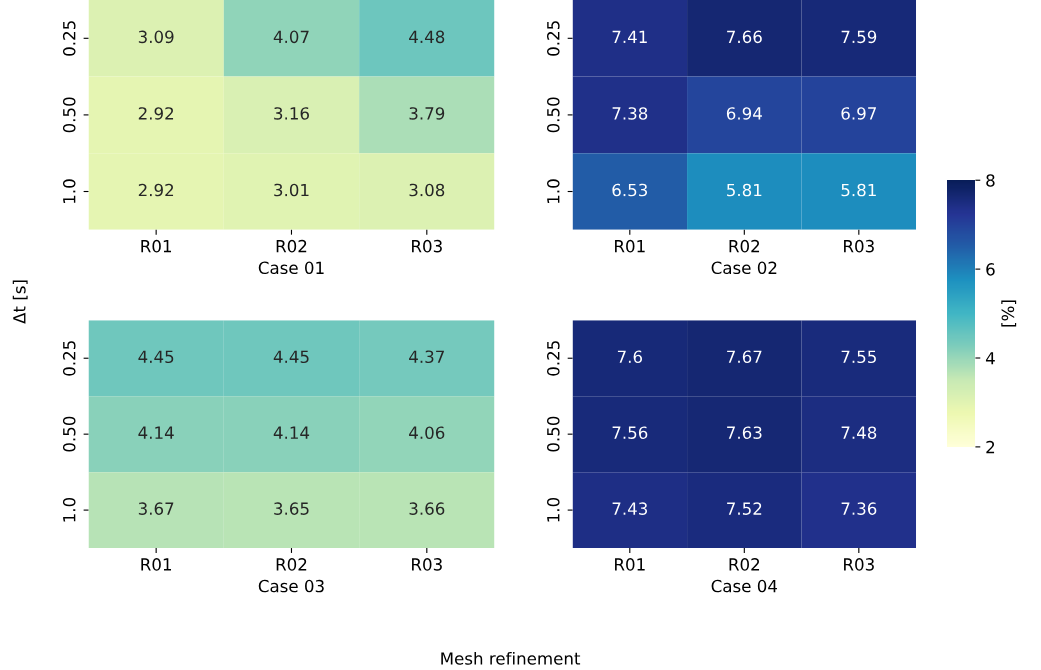 The width and height of the screenshot is (1041, 670). I want to click on x-axis-title: Case 04, so click(744, 586).